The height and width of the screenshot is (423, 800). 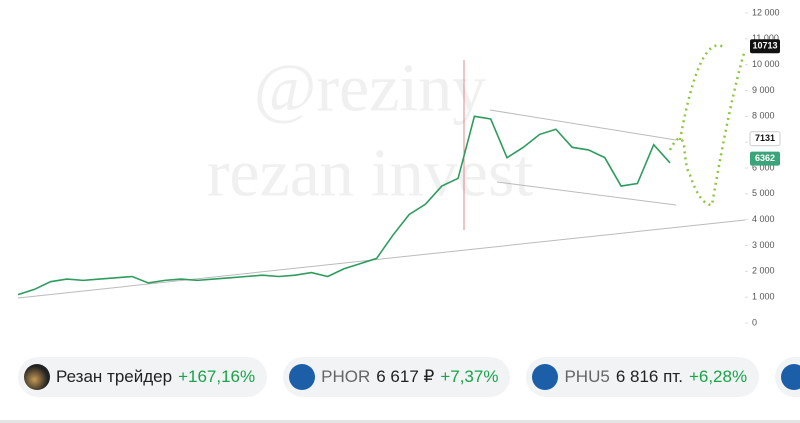 What do you see at coordinates (587, 376) in the screenshot?
I see `ticker-name: PHU5` at bounding box center [587, 376].